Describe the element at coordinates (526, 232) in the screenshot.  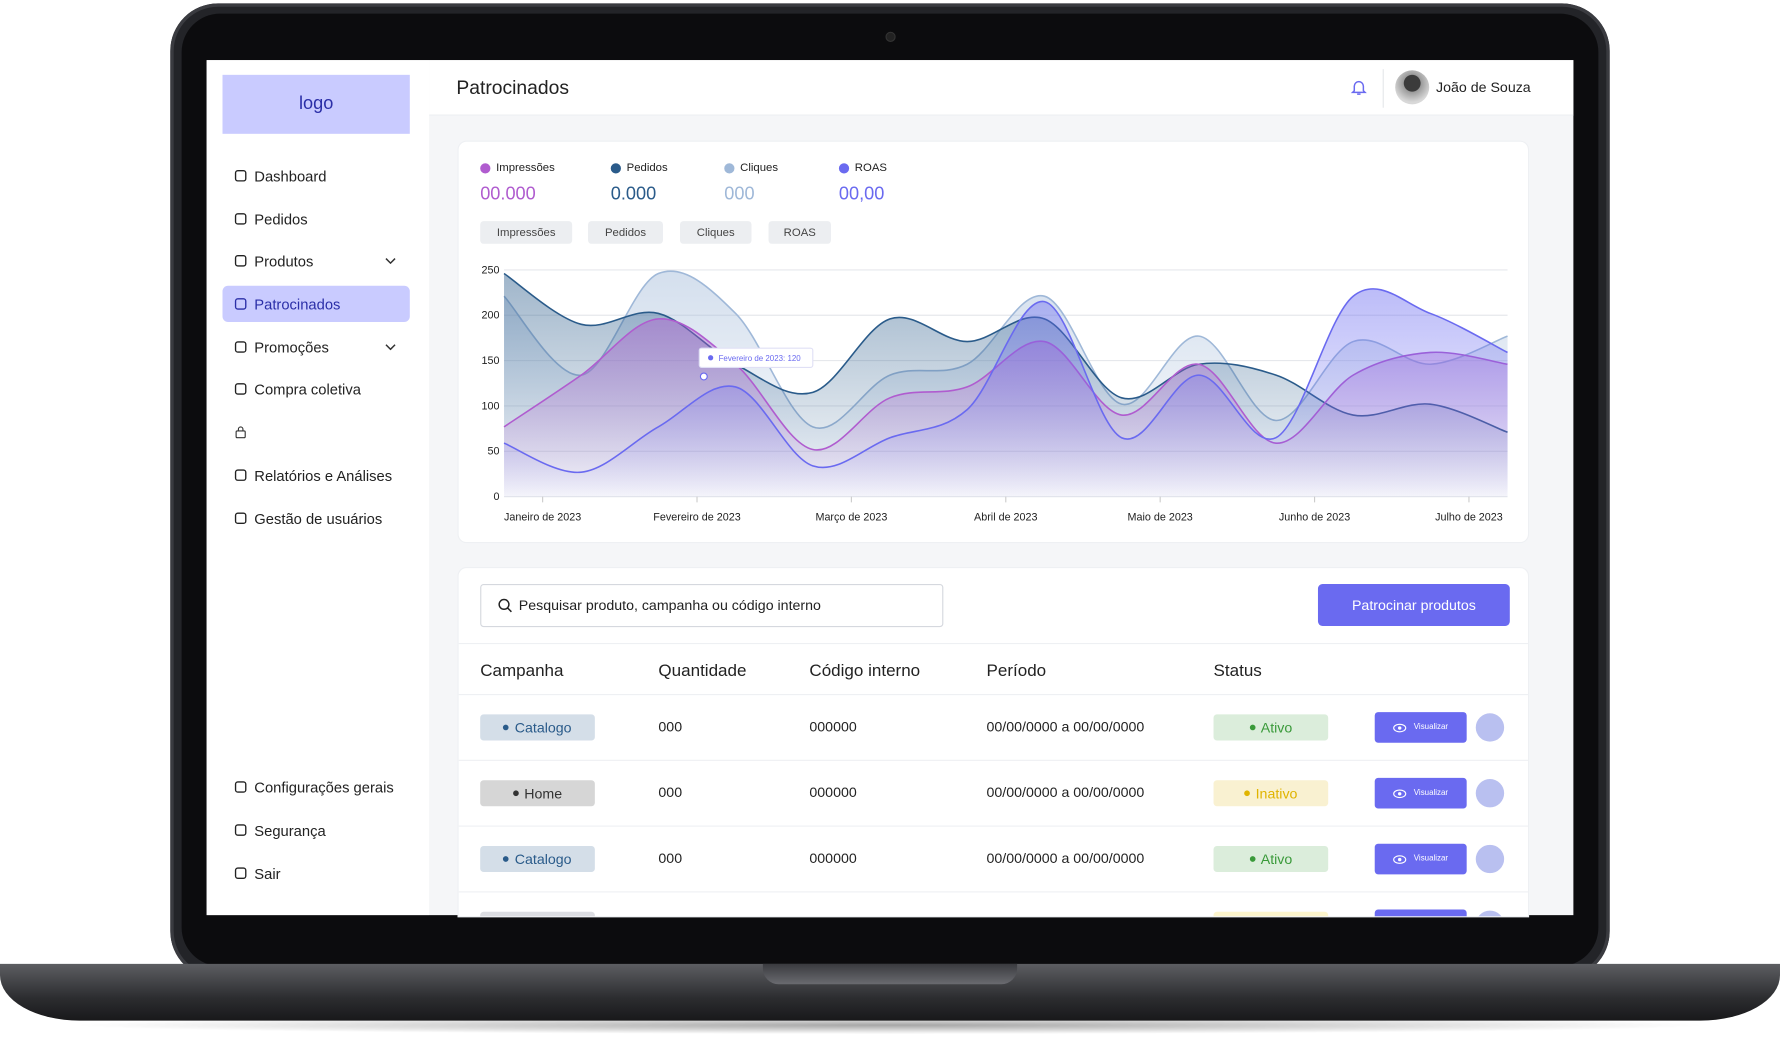
I see `metric-tab: Impressões` at that location.